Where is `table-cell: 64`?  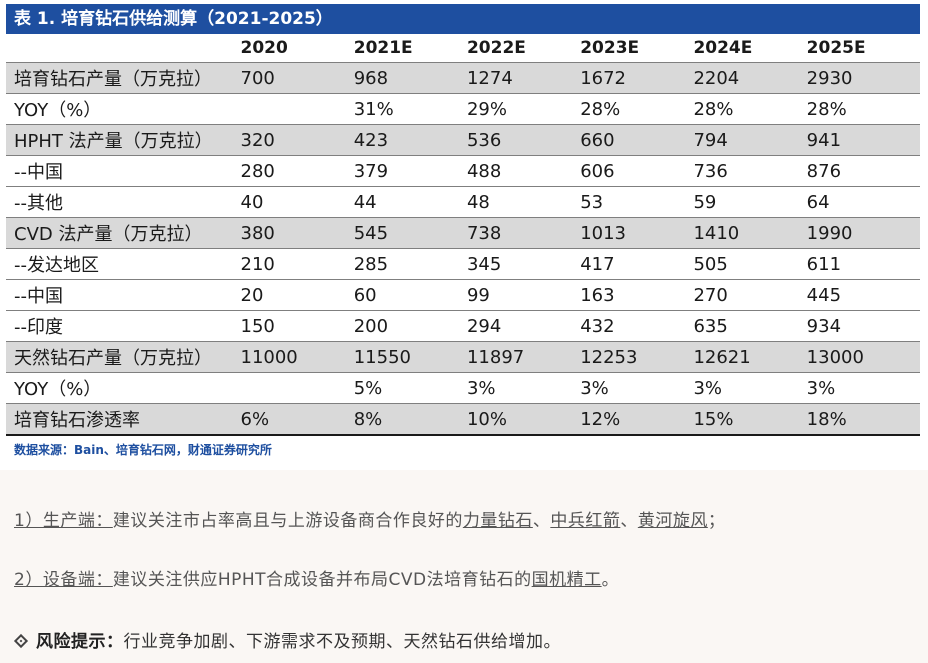 table-cell: 64 is located at coordinates (863, 202).